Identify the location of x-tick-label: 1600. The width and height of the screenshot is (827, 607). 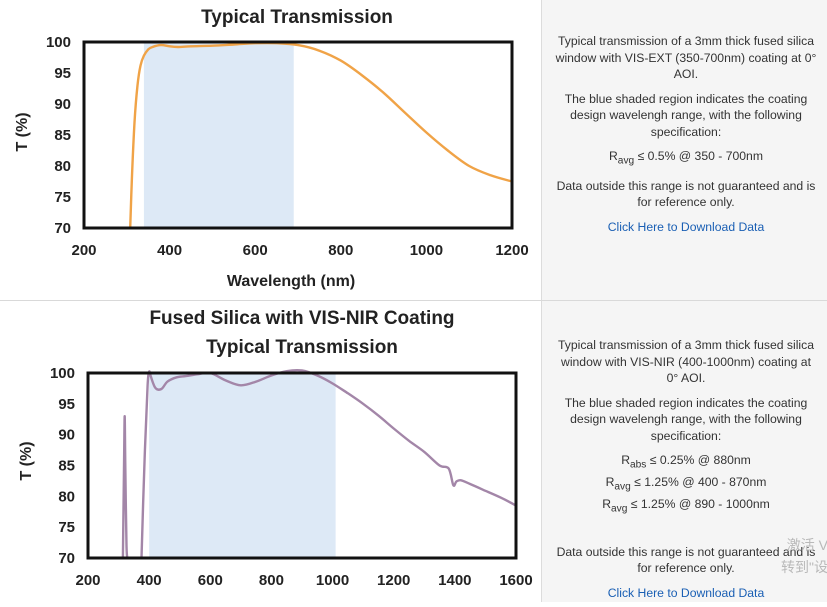
(515, 580).